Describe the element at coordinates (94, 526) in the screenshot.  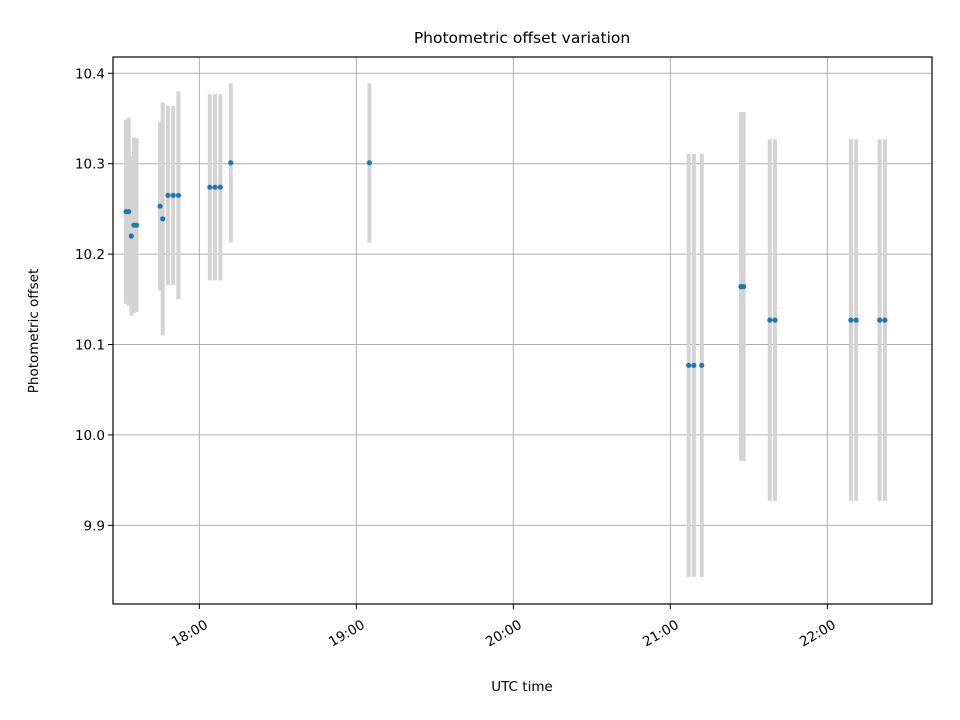
I see `y-tick-label: 9.9` at that location.